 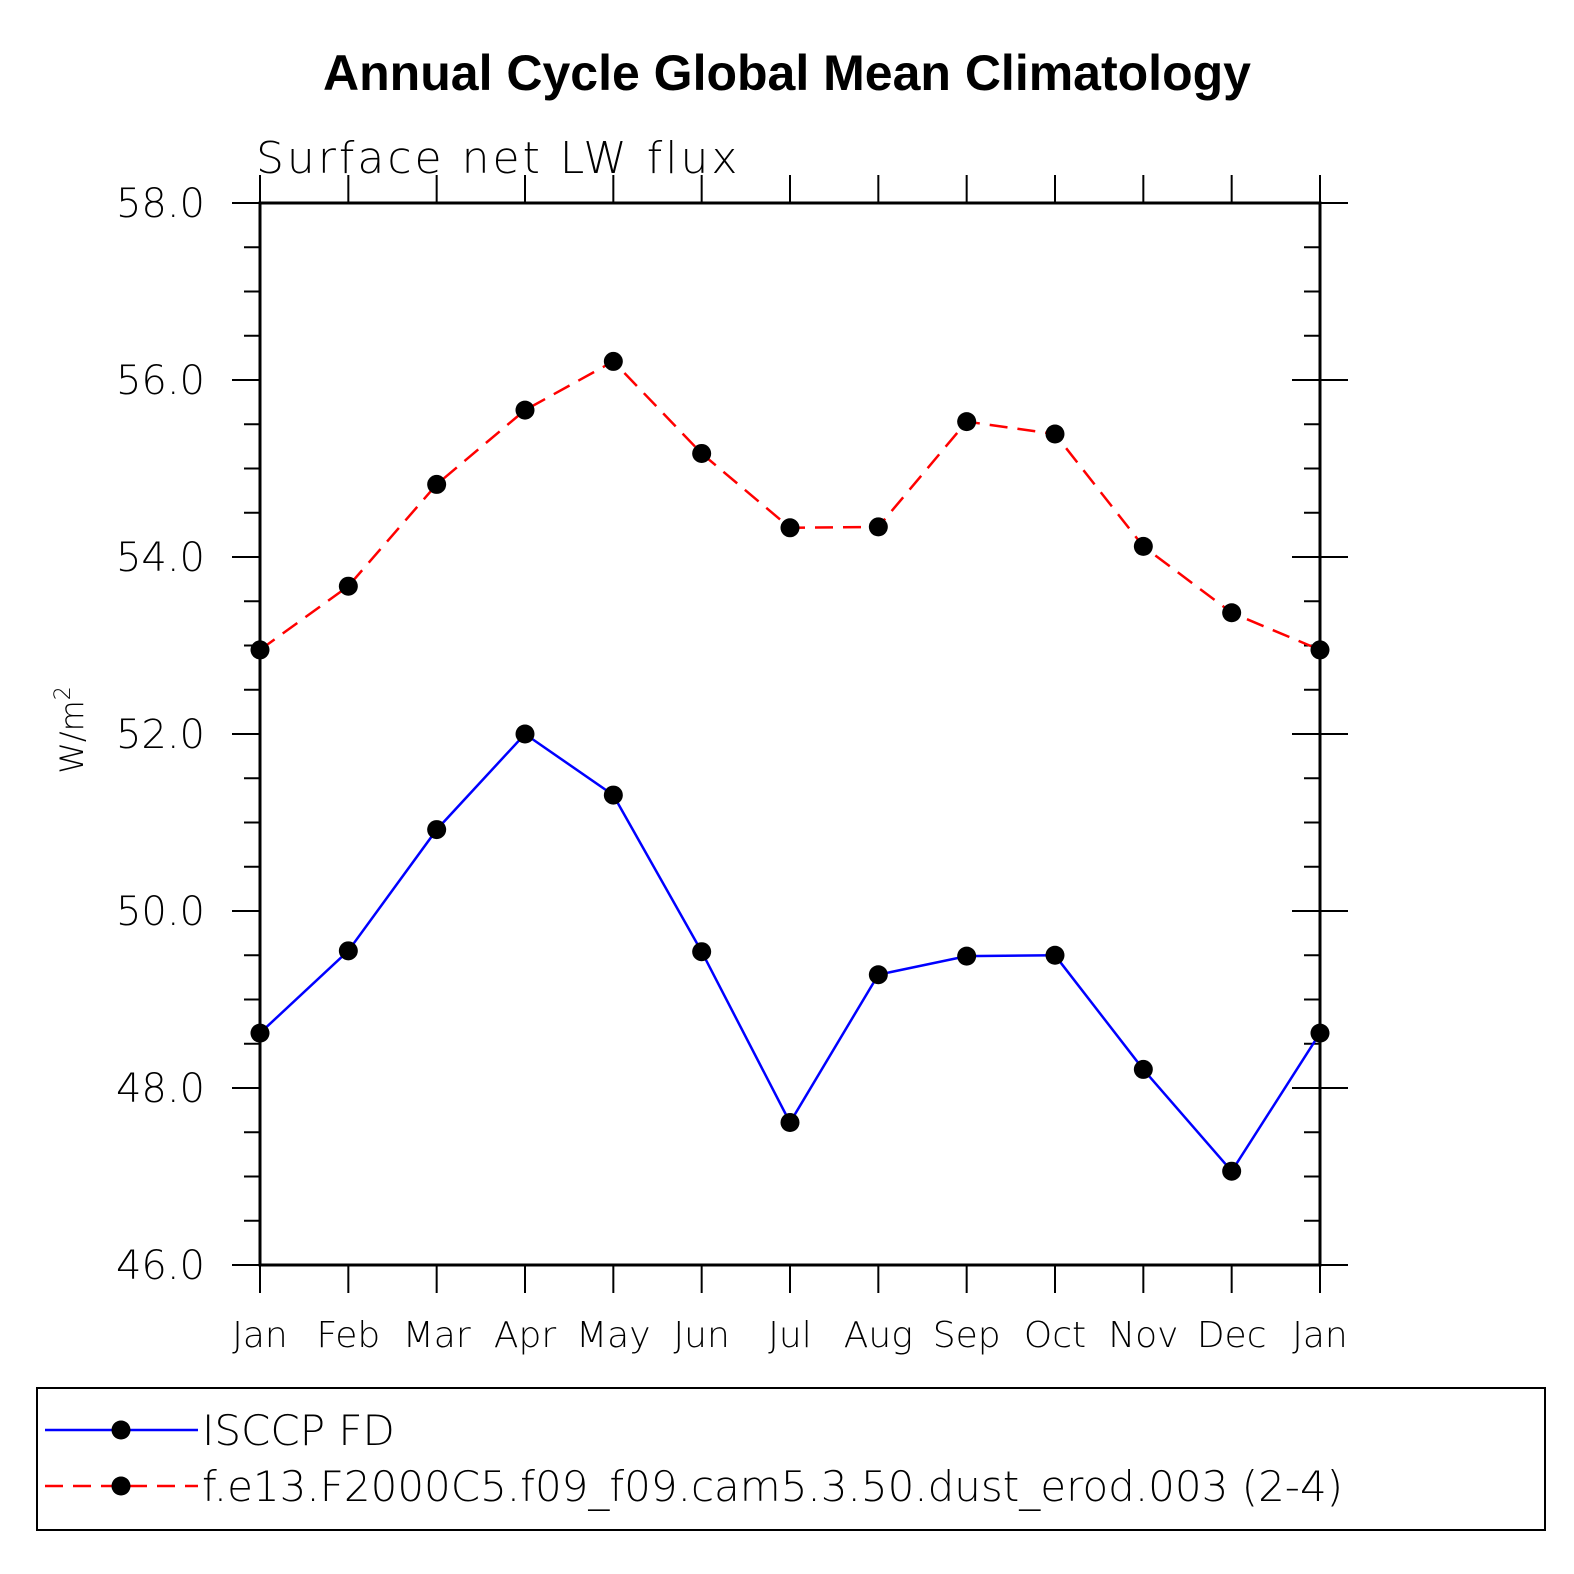 I want to click on y-tick-label: 50.0, so click(x=160, y=912).